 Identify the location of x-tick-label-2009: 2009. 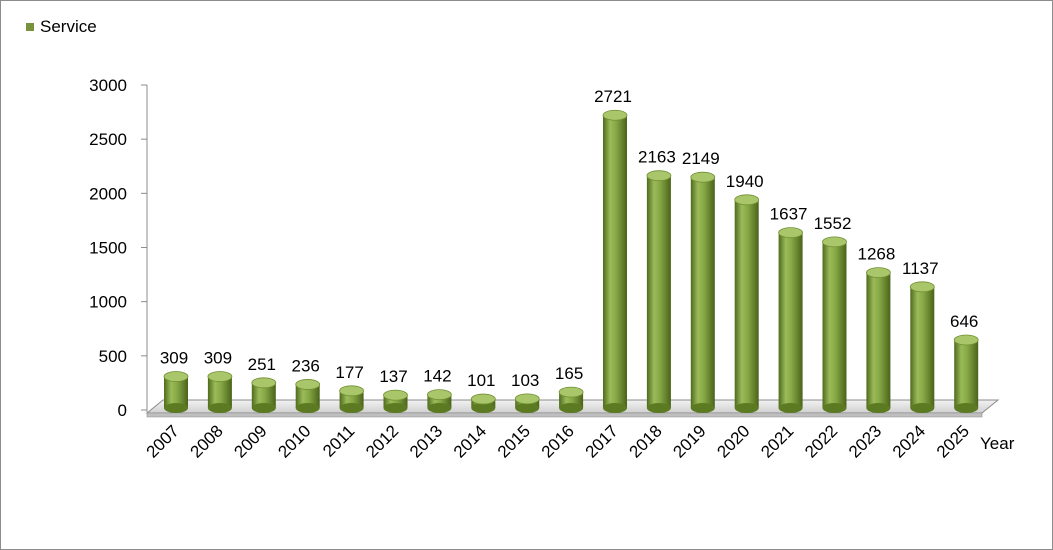
(250, 441).